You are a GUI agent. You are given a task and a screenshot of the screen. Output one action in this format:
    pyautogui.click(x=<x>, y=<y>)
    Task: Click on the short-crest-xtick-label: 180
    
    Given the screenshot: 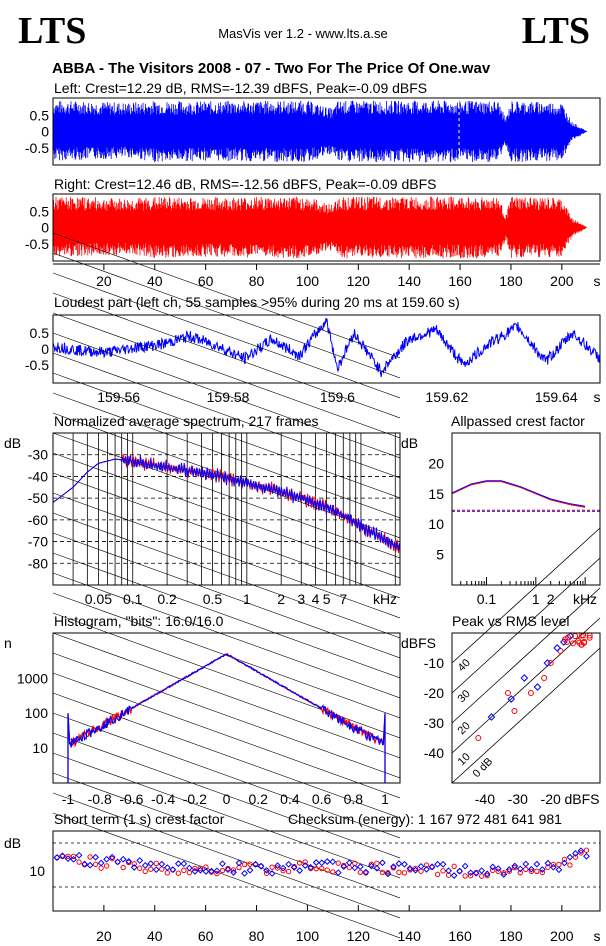 What is the action you would take?
    pyautogui.click(x=511, y=936)
    